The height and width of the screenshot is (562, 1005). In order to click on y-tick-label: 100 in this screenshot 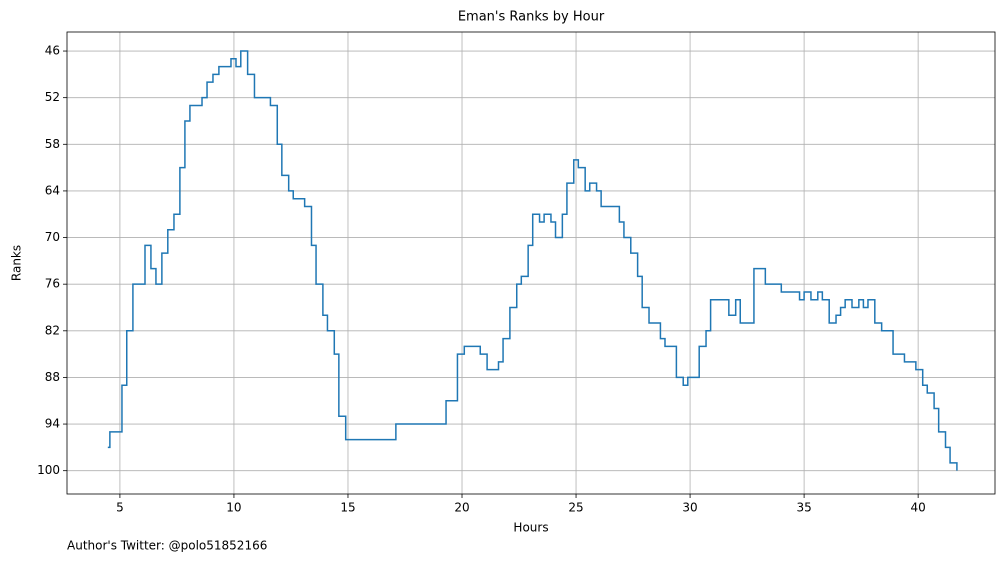, I will do `click(48, 470)`.